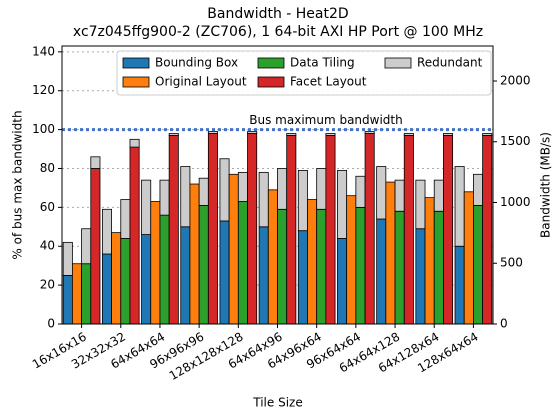 The width and height of the screenshot is (558, 412). What do you see at coordinates (322, 63) in the screenshot?
I see `legend-label: Data Tiling` at bounding box center [322, 63].